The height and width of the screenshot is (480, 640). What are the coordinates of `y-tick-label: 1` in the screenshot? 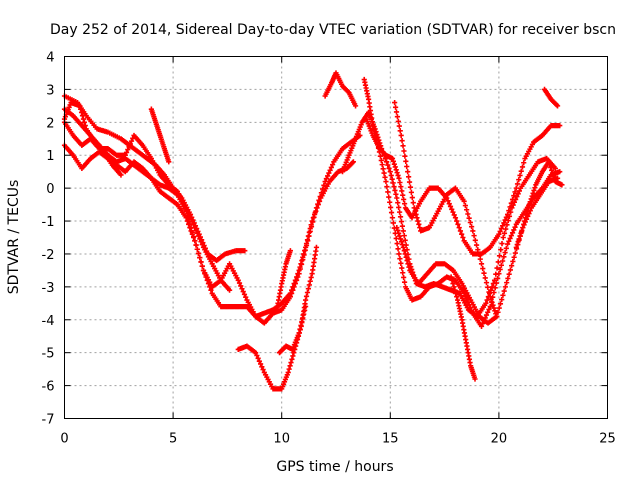 It's located at (50, 156).